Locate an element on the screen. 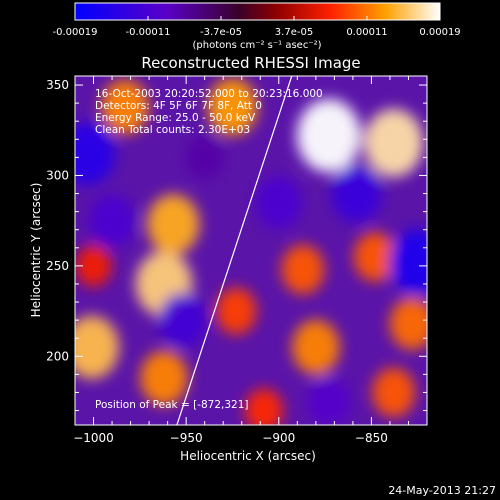 This screenshot has width=500, height=500. x-axis-label: Heliocentric X (arcsec) is located at coordinates (248, 456).